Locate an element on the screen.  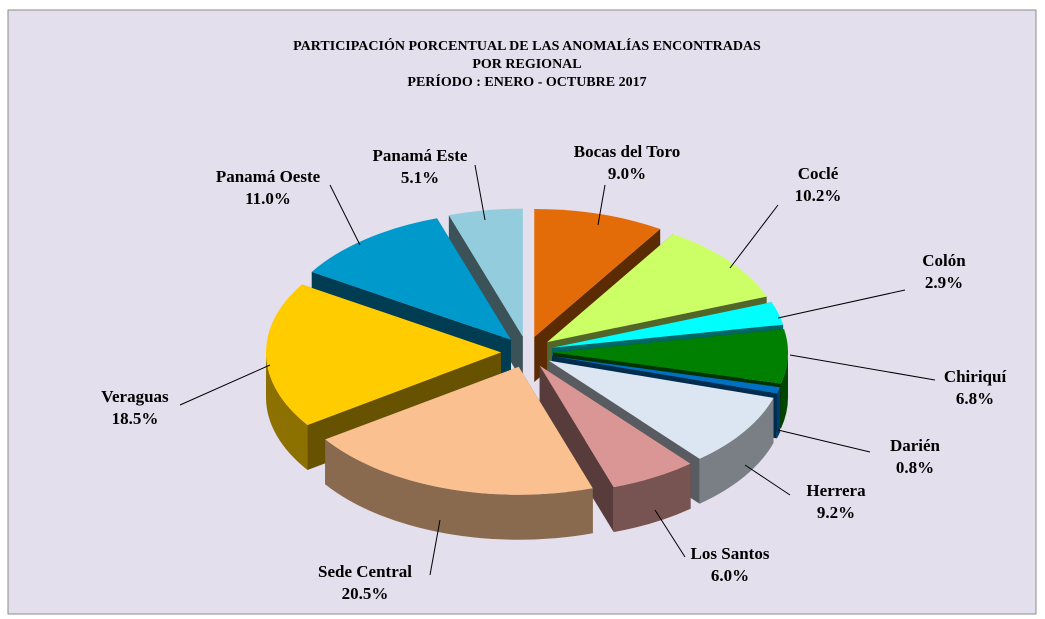
slice-value-label: 6.0% is located at coordinates (730, 575).